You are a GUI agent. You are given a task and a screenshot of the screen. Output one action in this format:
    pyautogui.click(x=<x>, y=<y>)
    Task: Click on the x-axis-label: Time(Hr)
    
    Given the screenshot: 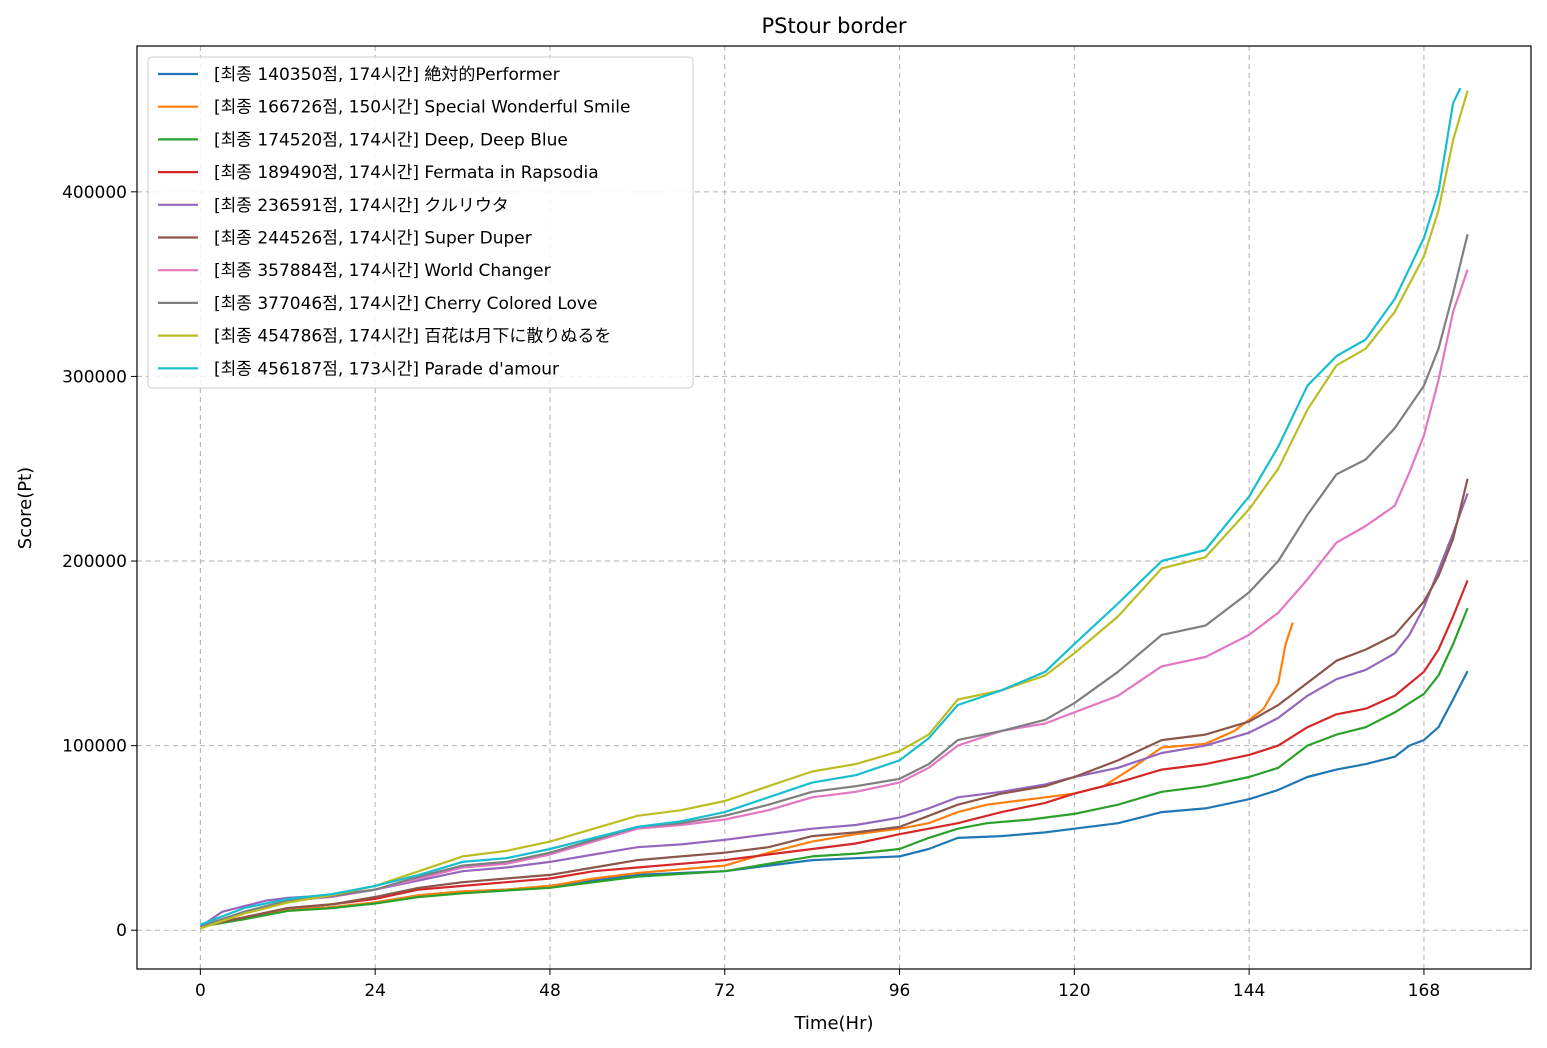 What is the action you would take?
    pyautogui.click(x=833, y=1023)
    